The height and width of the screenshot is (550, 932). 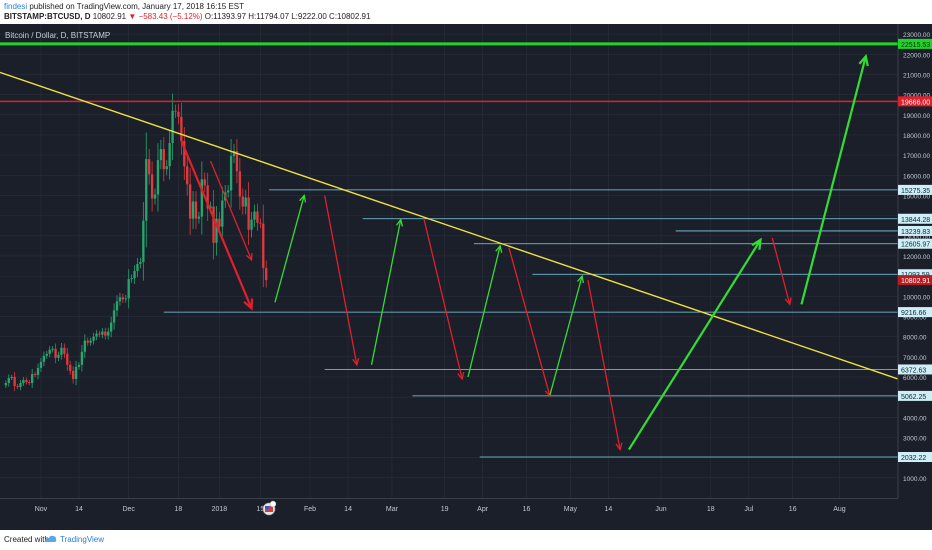 I want to click on y-tick-label: 16000.00, so click(x=916, y=176).